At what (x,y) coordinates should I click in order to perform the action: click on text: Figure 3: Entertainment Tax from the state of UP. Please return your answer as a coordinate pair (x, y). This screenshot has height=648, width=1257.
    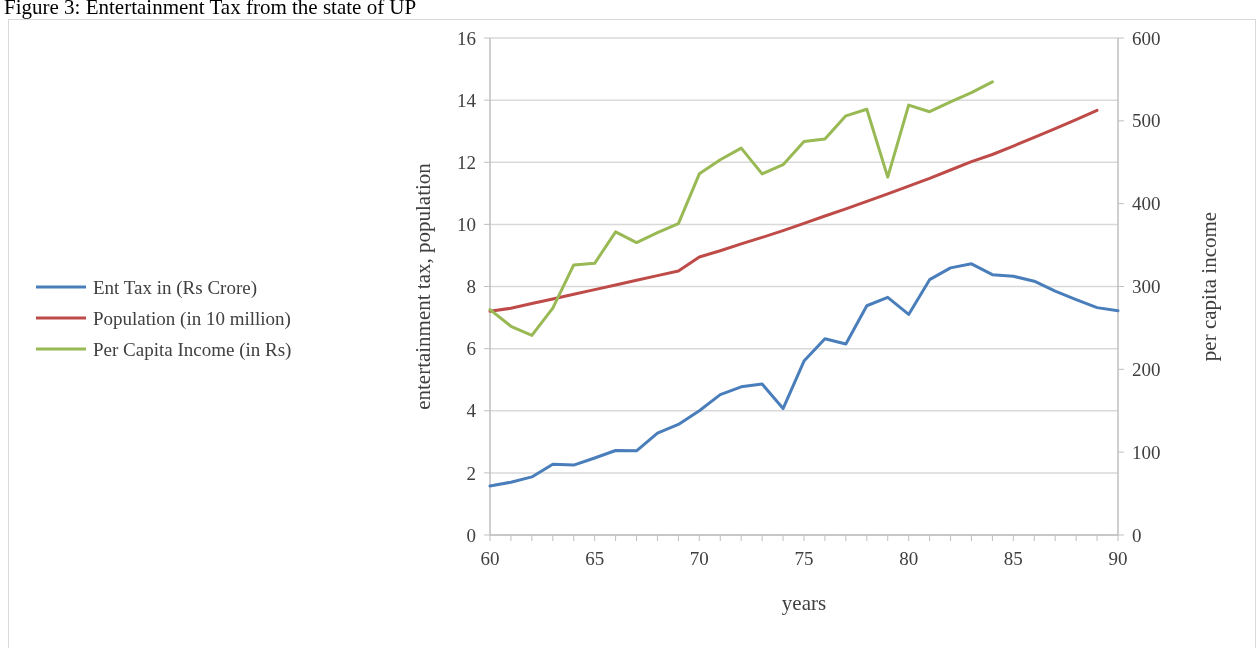
    Looking at the image, I should click on (210, 9).